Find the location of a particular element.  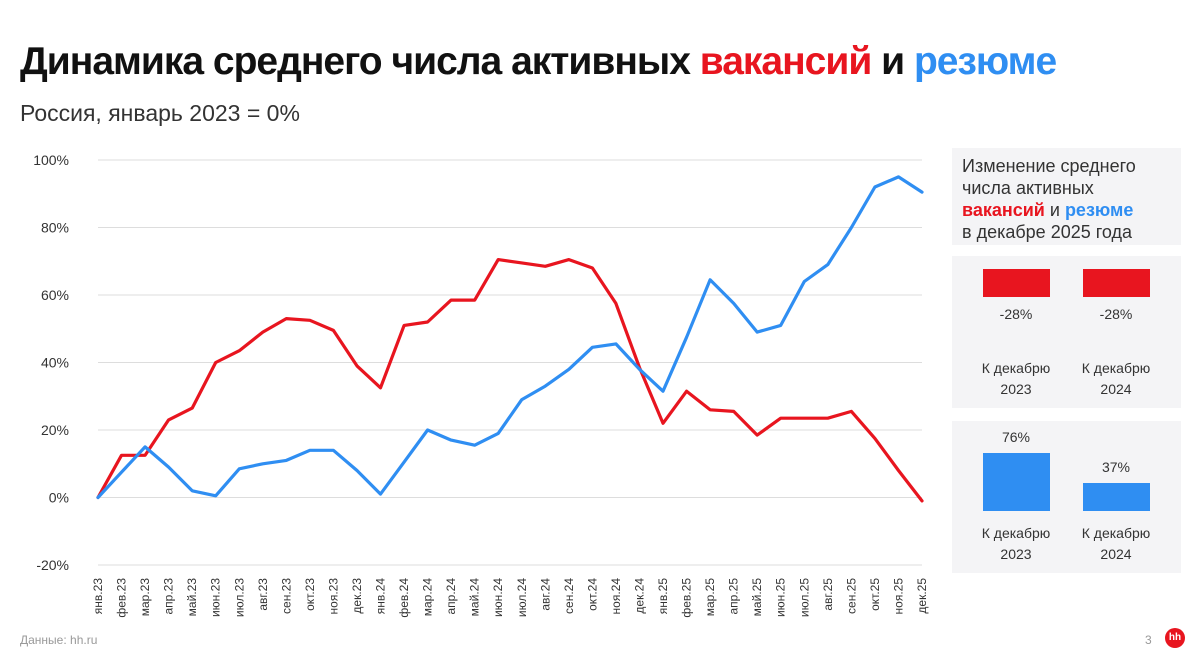

y-tick-label: 40% is located at coordinates (55, 363).